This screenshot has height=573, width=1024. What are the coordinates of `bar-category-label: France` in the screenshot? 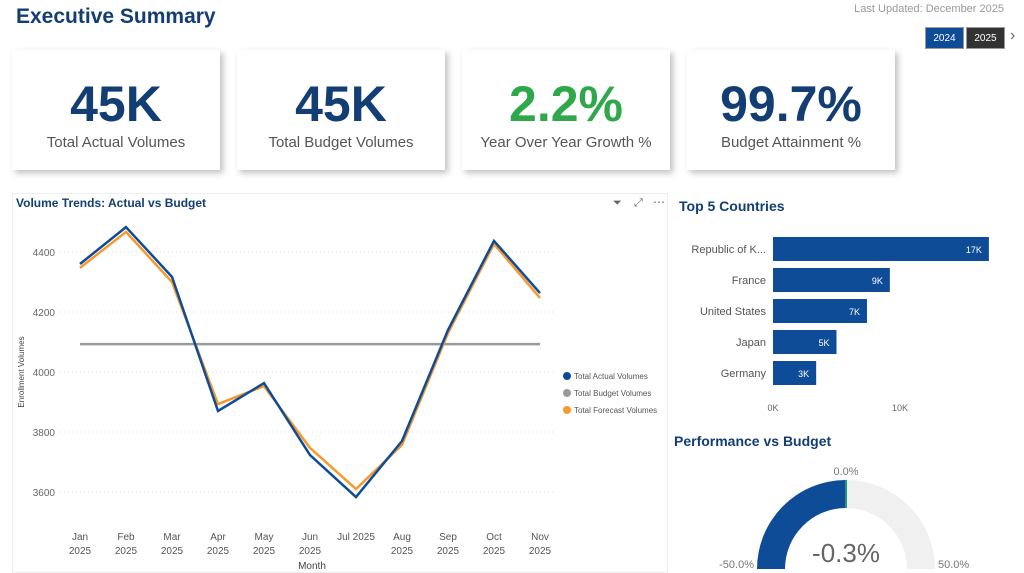 It's located at (749, 281).